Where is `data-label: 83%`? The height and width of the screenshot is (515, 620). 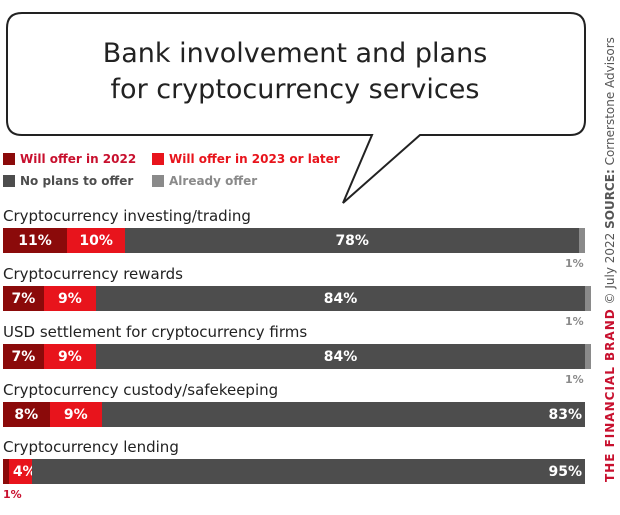 data-label: 83% is located at coordinates (565, 414).